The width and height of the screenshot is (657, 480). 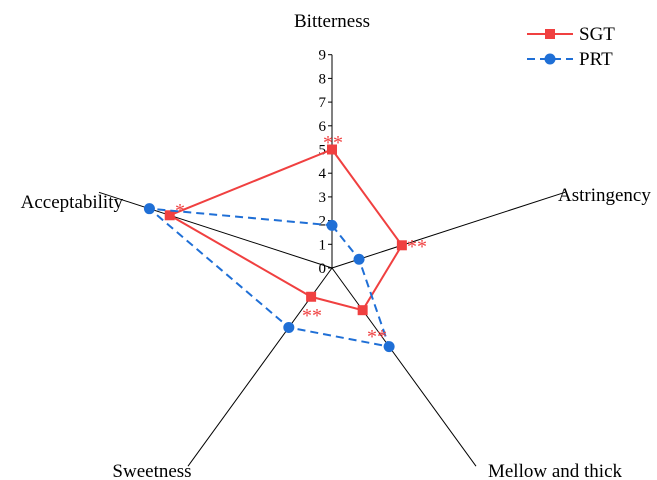 I want to click on tick-label-4: 4, so click(x=323, y=174).